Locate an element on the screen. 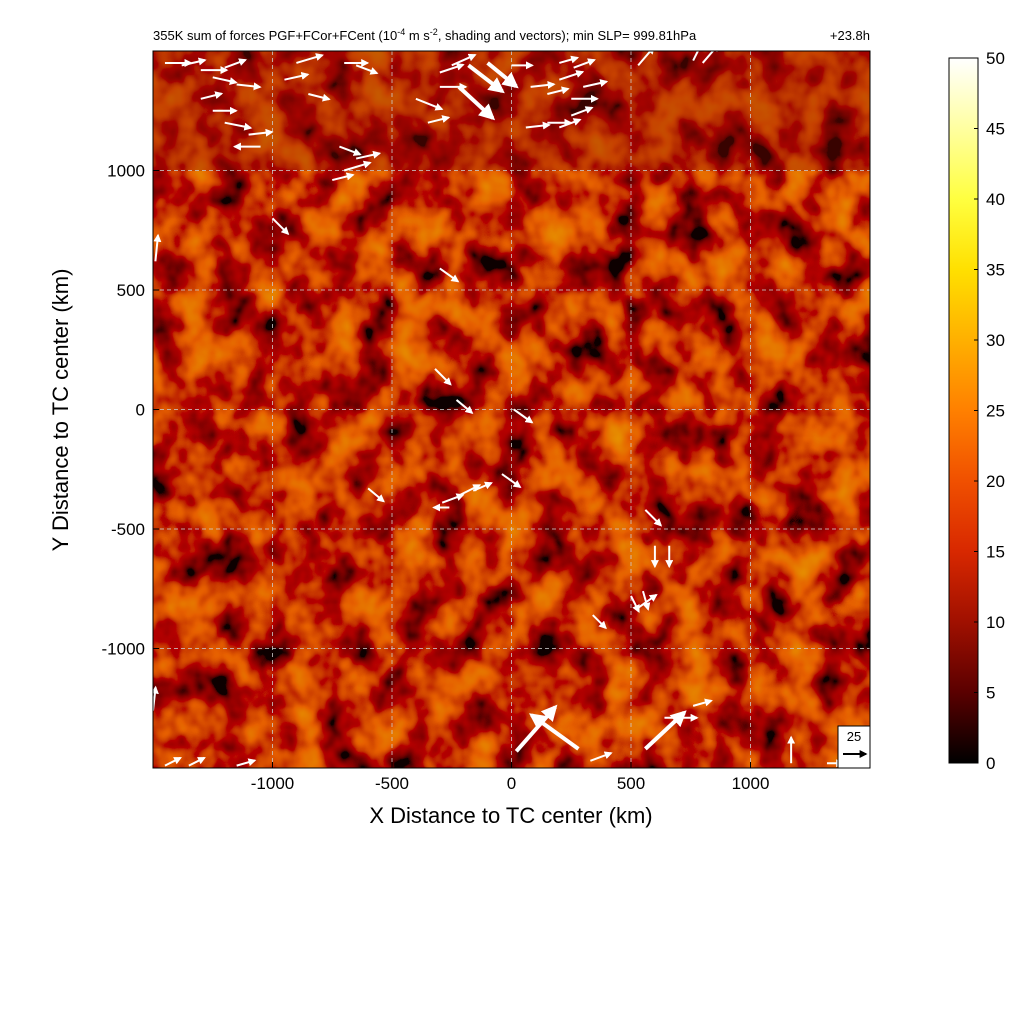 This screenshot has height=1024, width=1024. y-tick-label: 500 is located at coordinates (131, 290).